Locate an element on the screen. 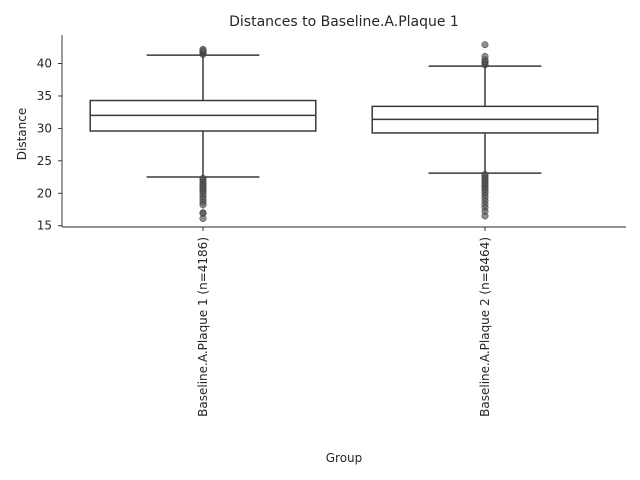 This screenshot has height=480, width=640. y-tick-label: 15 is located at coordinates (44, 226).